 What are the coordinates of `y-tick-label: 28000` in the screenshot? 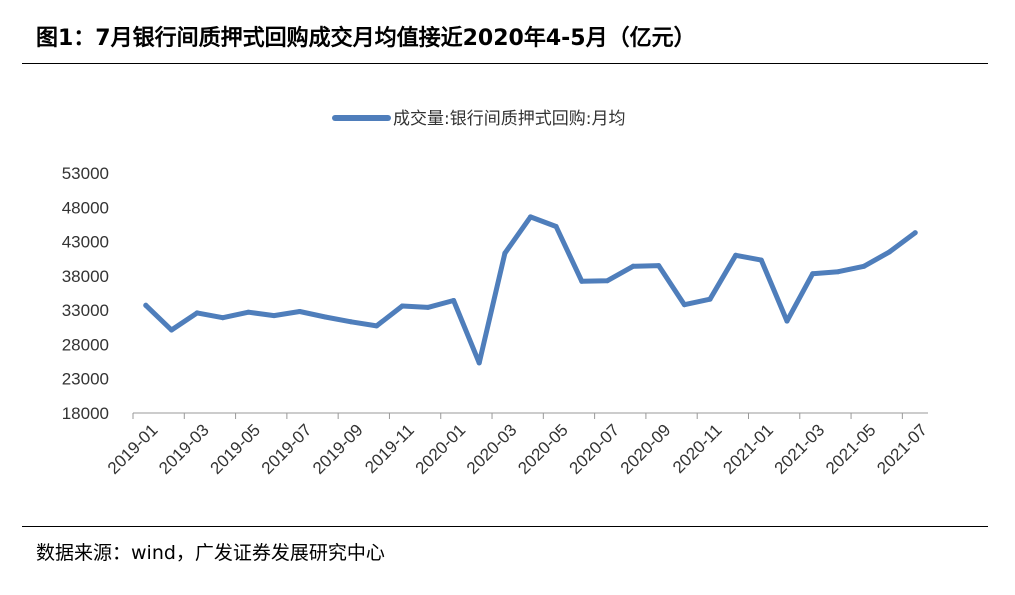 It's located at (85, 344).